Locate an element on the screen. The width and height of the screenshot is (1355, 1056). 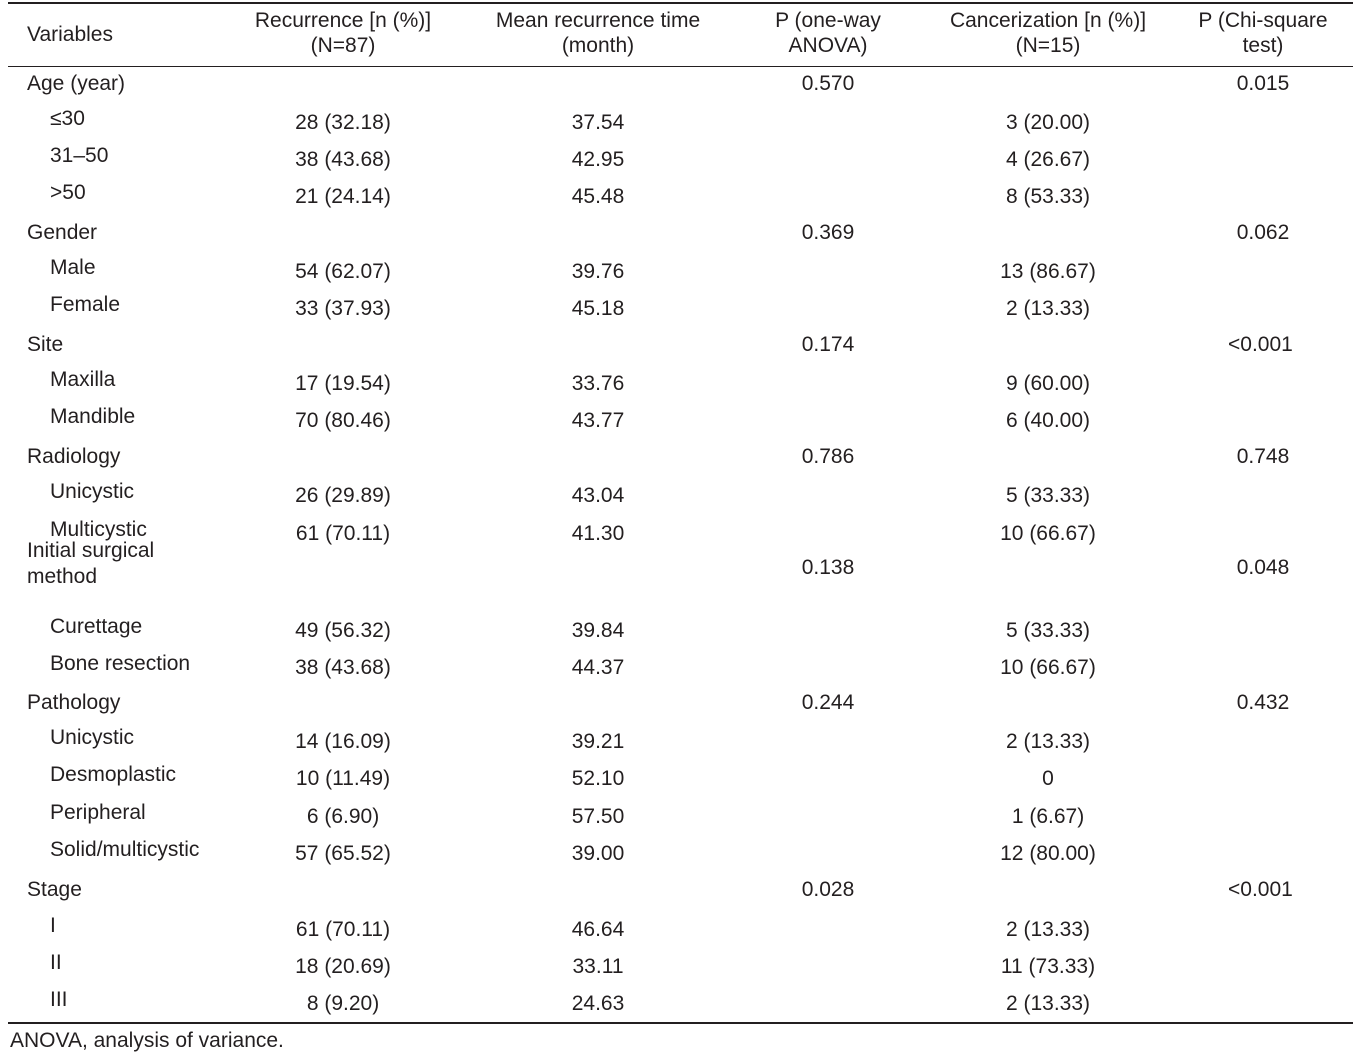
group-row: Initial surgical method 0.138 0.048 is located at coordinates (680, 563).